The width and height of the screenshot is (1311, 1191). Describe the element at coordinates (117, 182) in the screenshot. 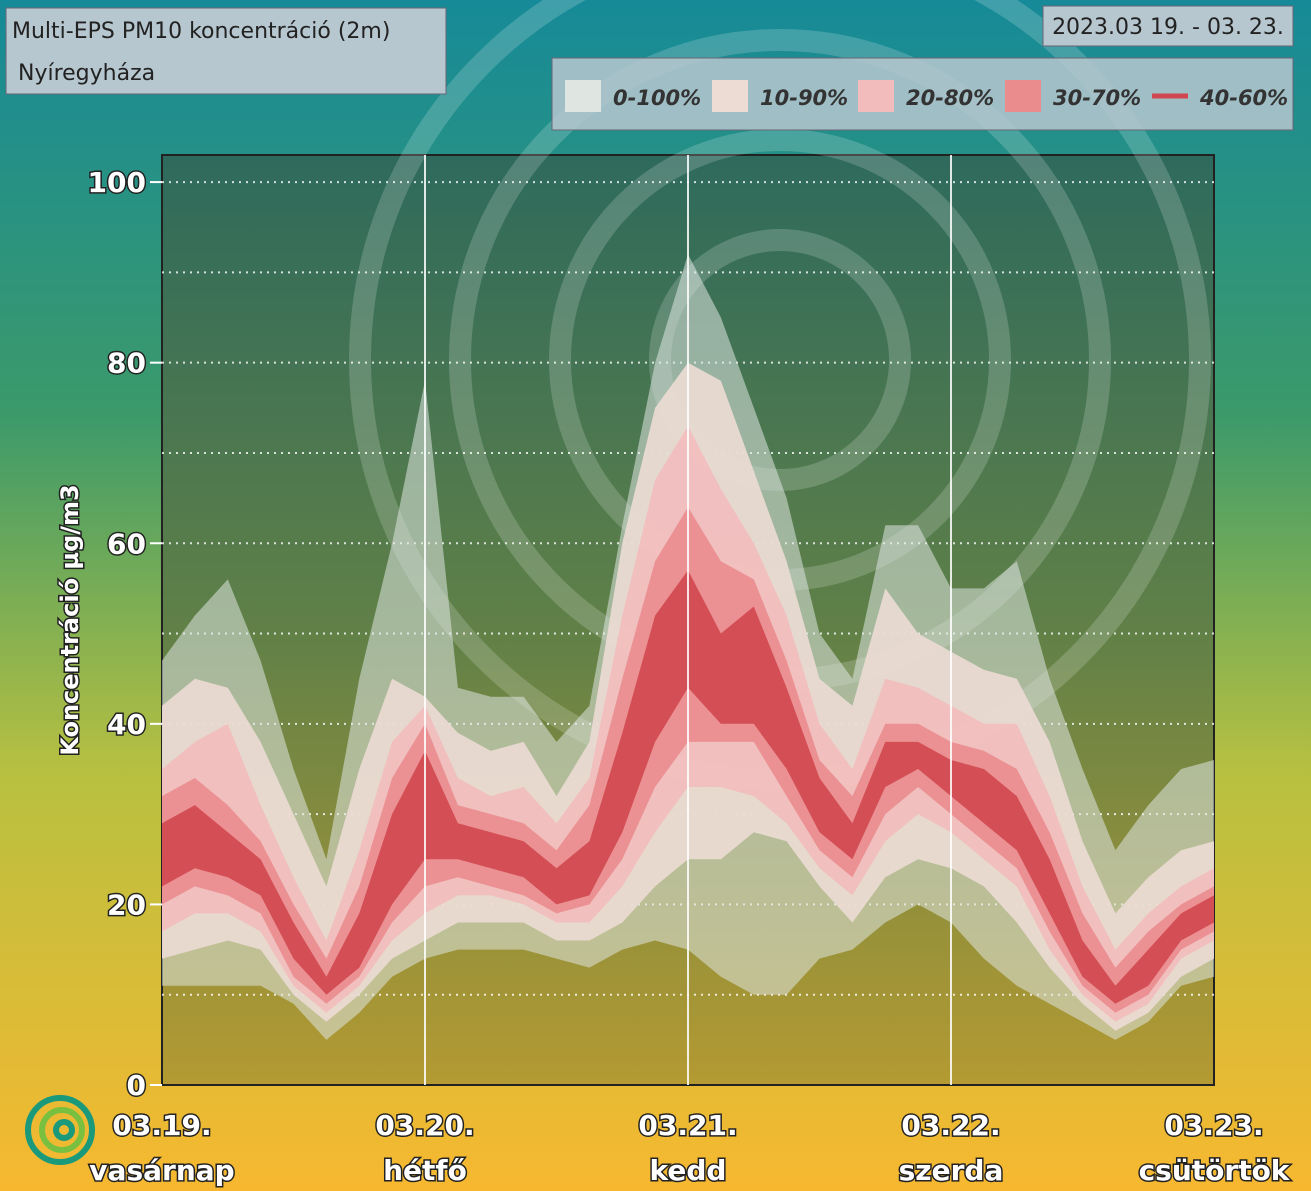

I see `y-tick-label: 100` at that location.